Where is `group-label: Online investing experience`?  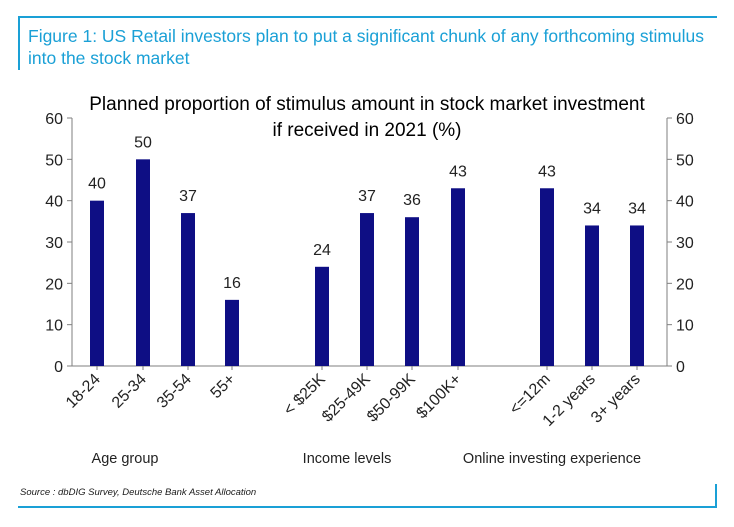
group-label: Online investing experience is located at coordinates (552, 459).